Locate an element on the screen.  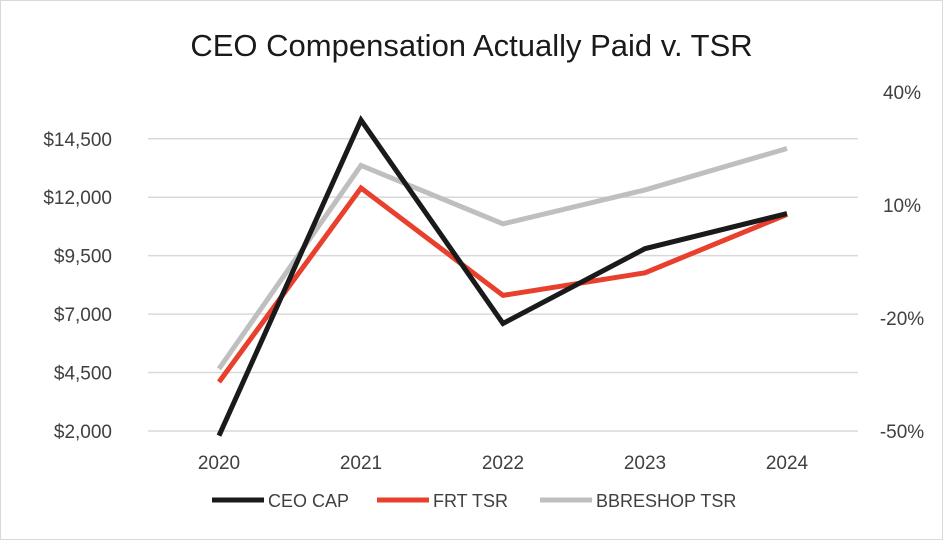
left-tick-label: $9,500 is located at coordinates (83, 257).